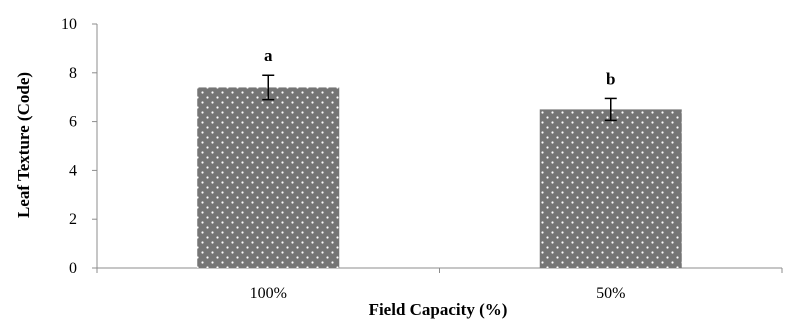 The image size is (787, 328). What do you see at coordinates (69, 146) in the screenshot?
I see `y-tick-labels: 0 2 4 6 8 10` at bounding box center [69, 146].